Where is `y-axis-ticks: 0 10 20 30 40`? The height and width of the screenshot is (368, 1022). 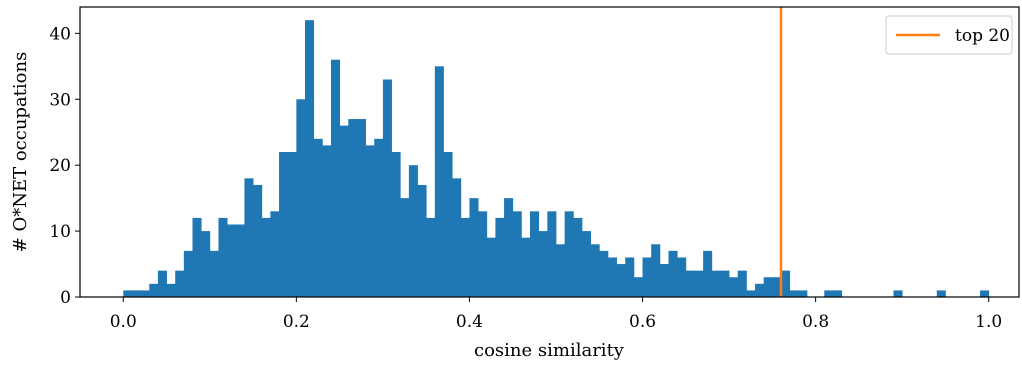
y-axis-ticks: 0 10 20 30 40 is located at coordinates (64, 166).